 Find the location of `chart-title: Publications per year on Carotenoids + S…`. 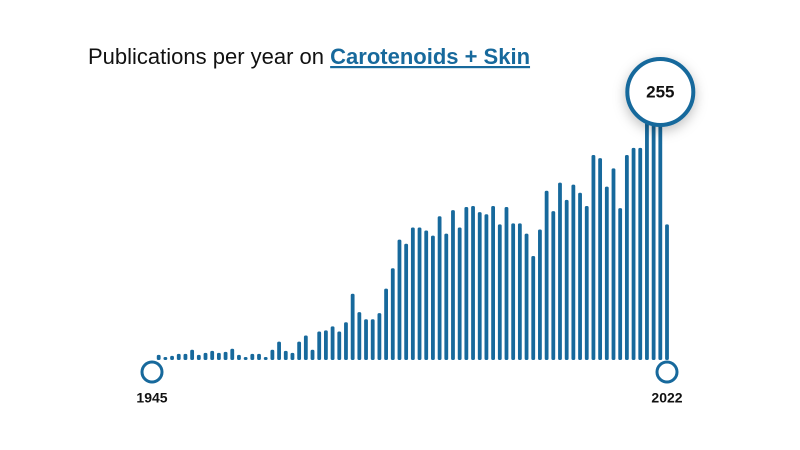

chart-title: Publications per year on Carotenoids + S… is located at coordinates (309, 56).